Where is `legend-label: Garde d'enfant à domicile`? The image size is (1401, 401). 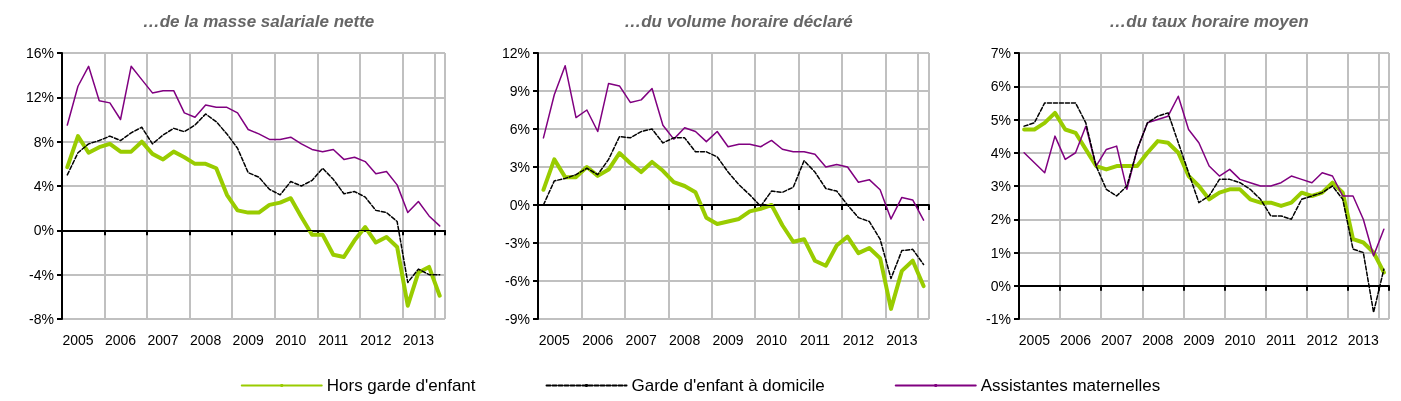
legend-label: Garde d'enfant à domicile is located at coordinates (728, 385).